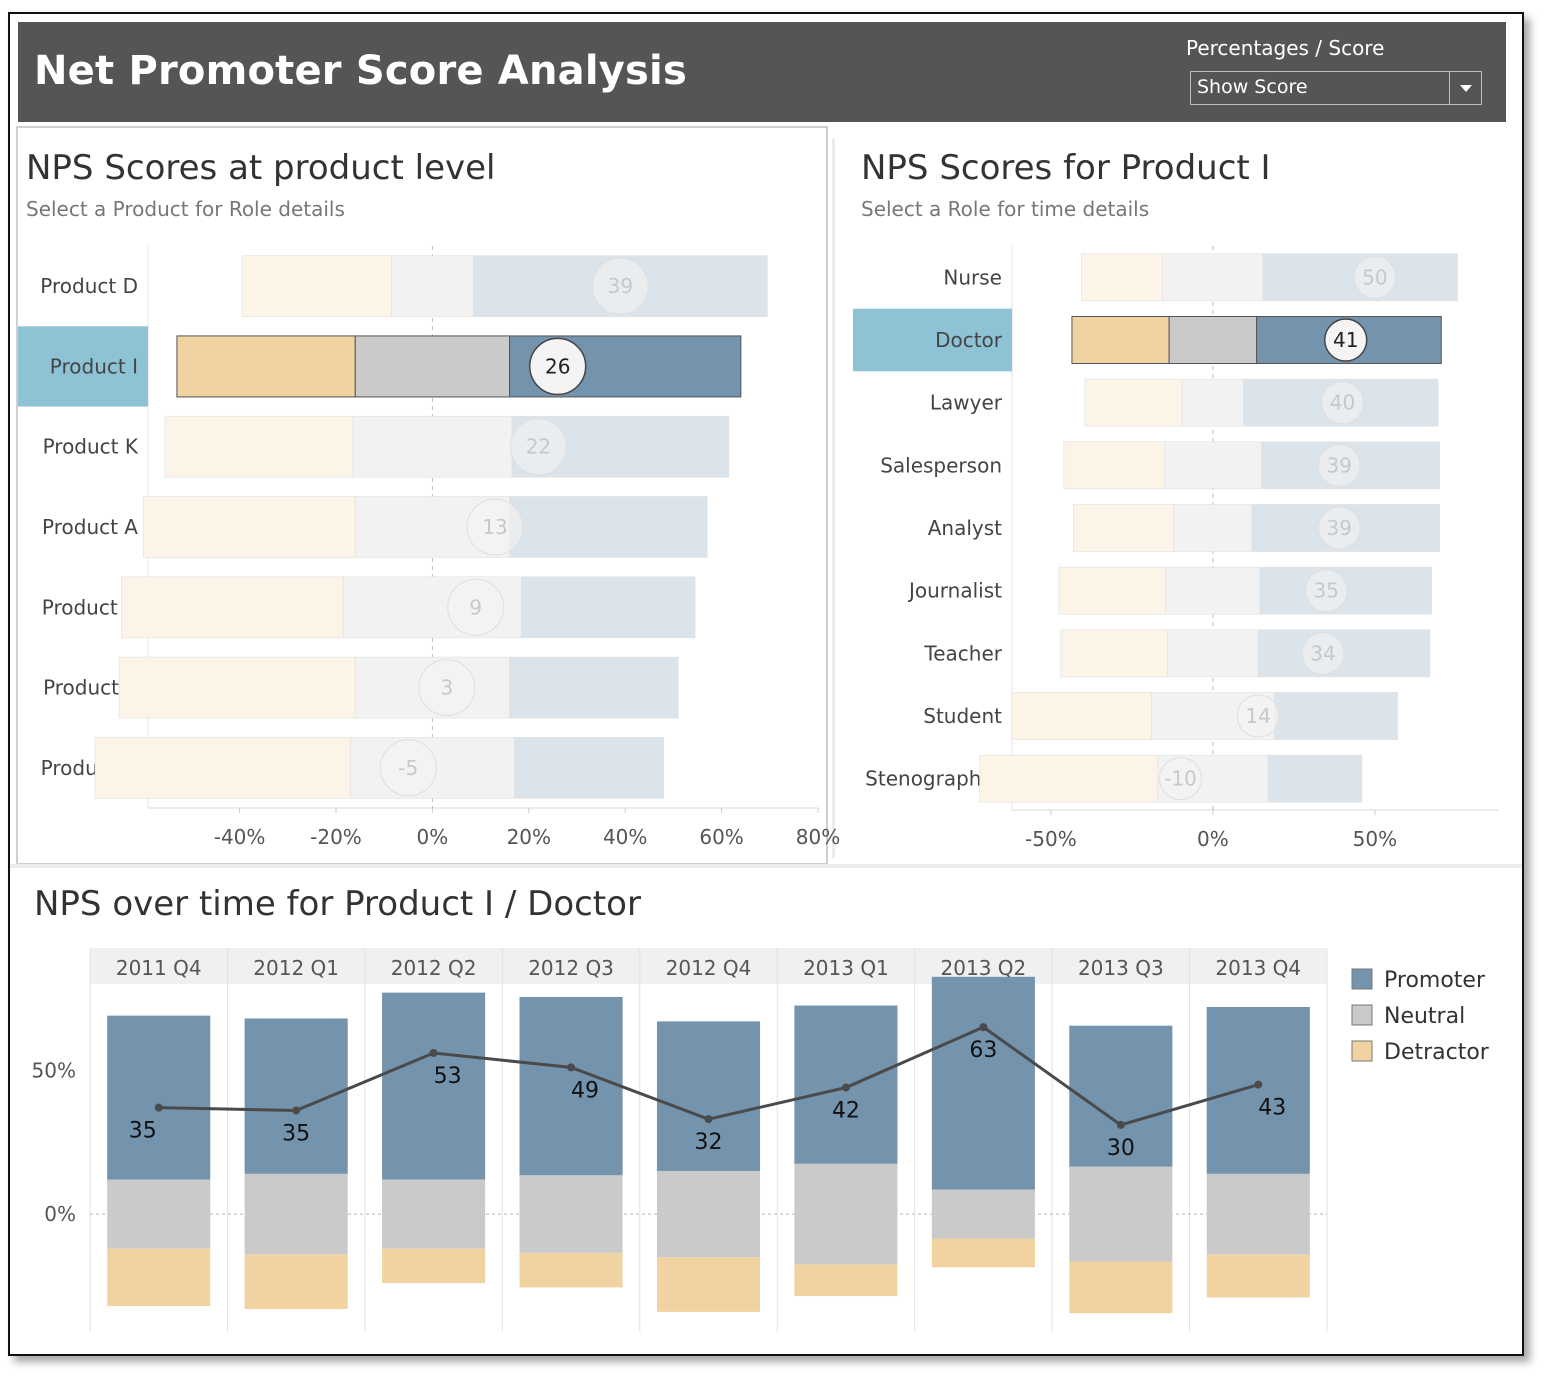 The height and width of the screenshot is (1379, 1549). Describe the element at coordinates (375, 527) in the screenshot. I see `row-product-a: Product A 13` at that location.